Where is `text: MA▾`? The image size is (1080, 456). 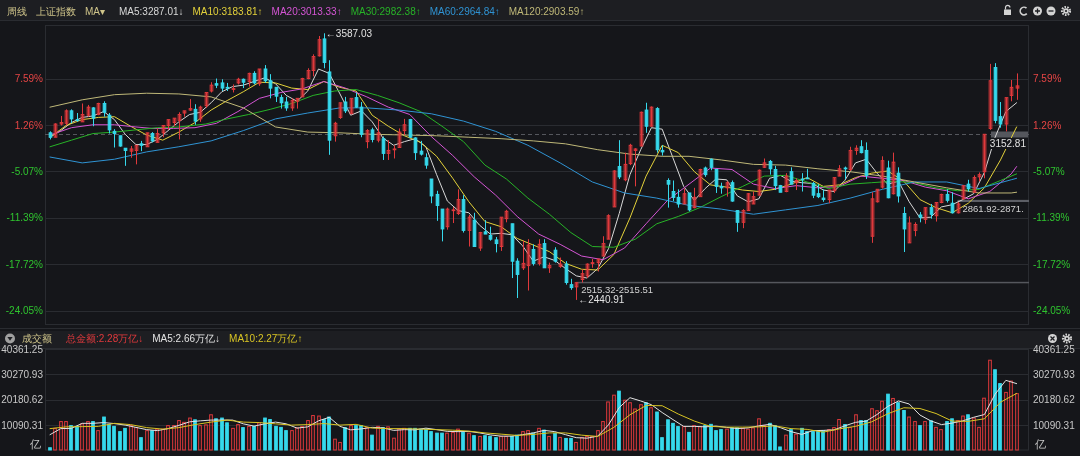 text: MA▾ is located at coordinates (95, 11).